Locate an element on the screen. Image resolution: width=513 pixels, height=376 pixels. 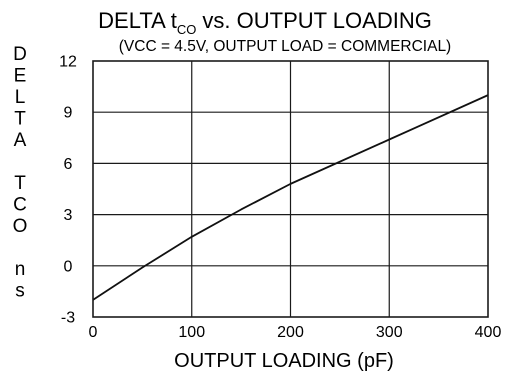
y-axis-label-char: O is located at coordinates (20, 226).